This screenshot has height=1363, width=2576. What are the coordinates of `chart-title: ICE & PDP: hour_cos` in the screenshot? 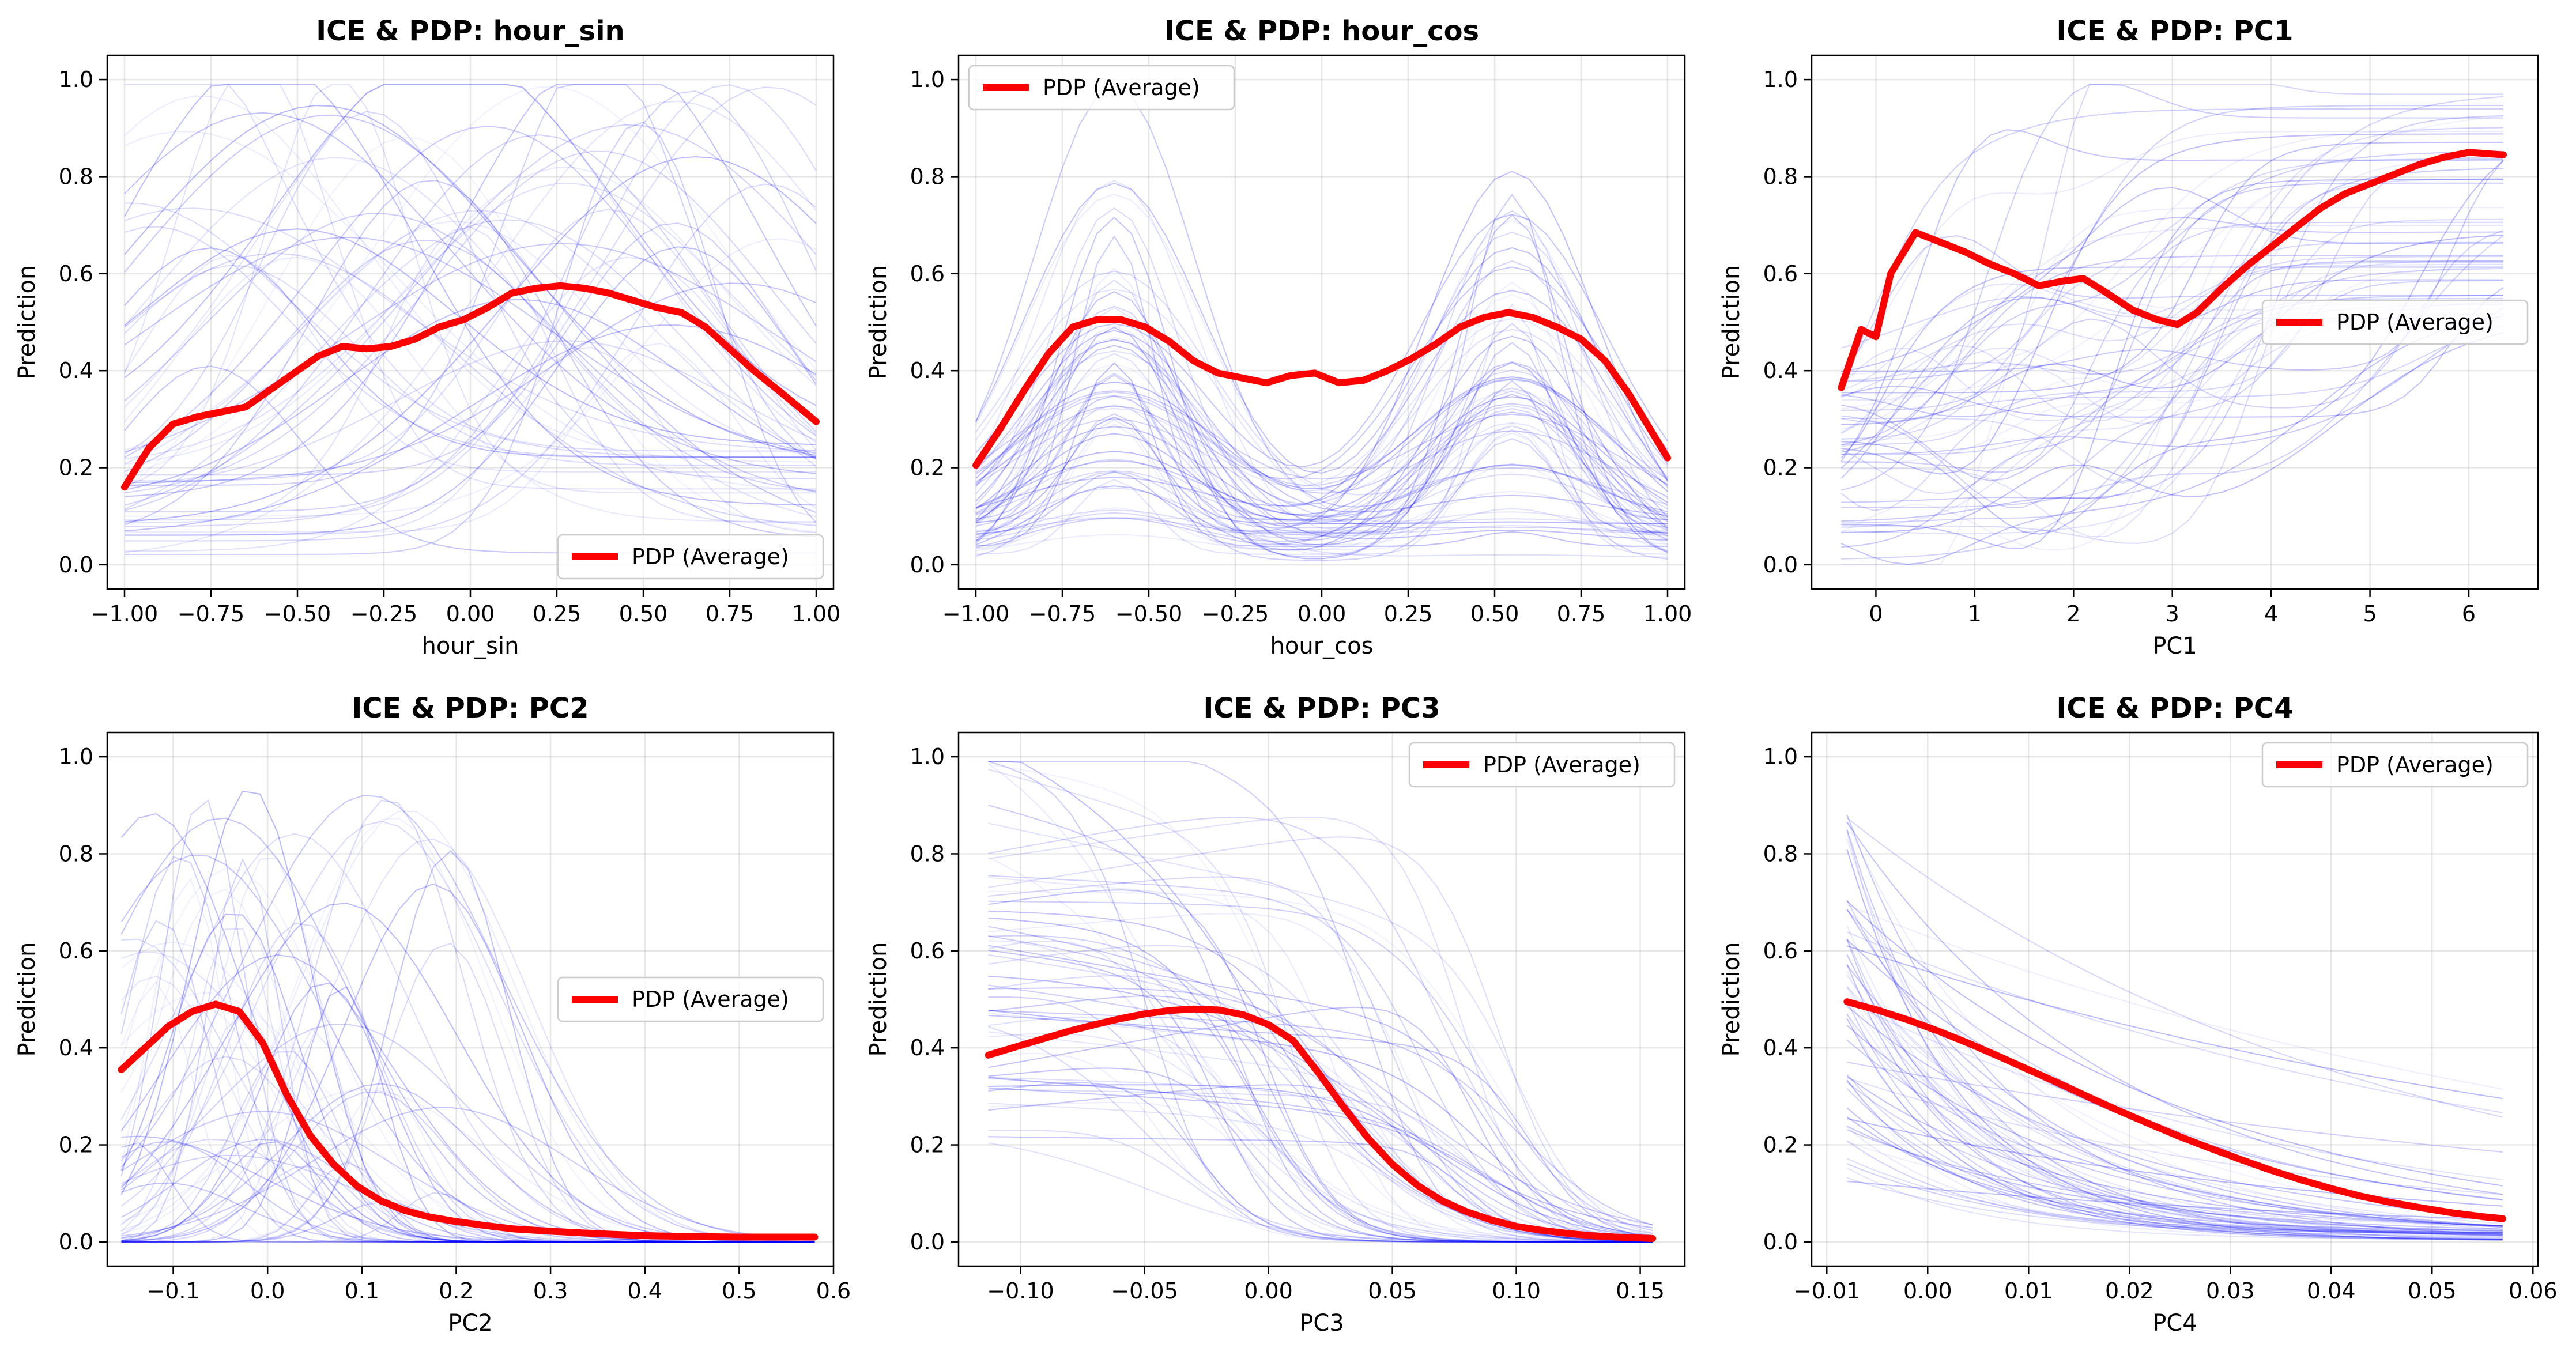 It's located at (1321, 31).